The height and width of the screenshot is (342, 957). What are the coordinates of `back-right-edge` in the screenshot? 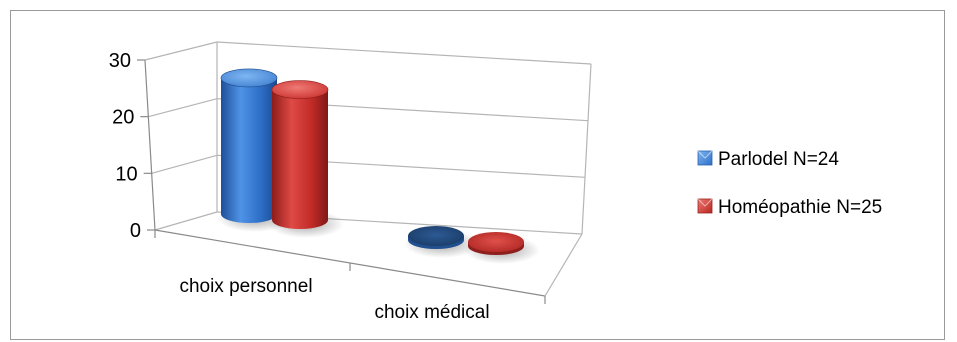 It's located at (586, 149).